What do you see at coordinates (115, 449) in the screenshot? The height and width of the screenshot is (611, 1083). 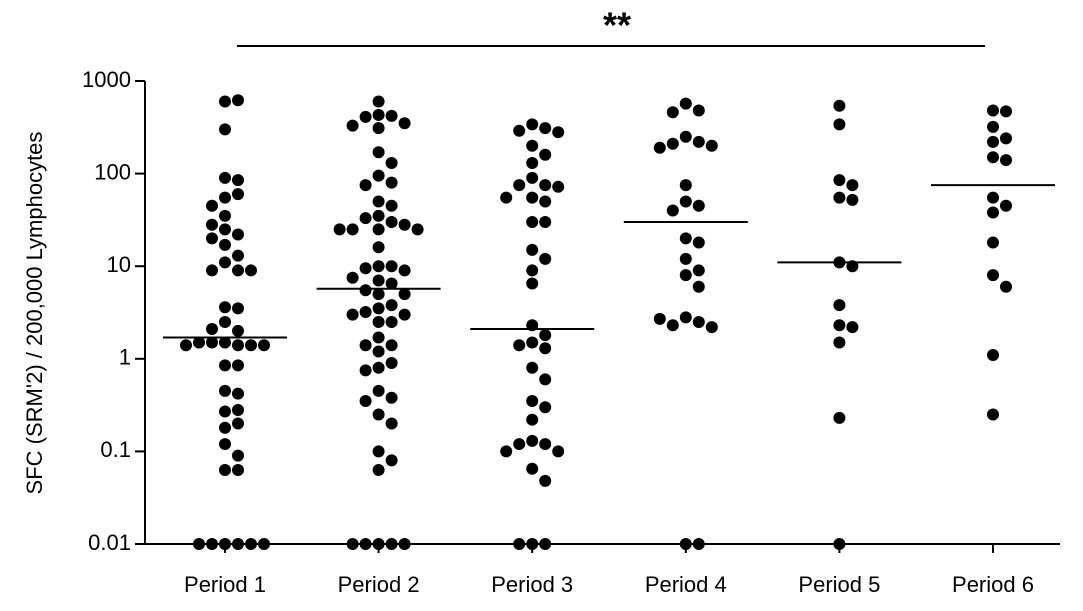 I see `y-tick-label: 0.1` at bounding box center [115, 449].